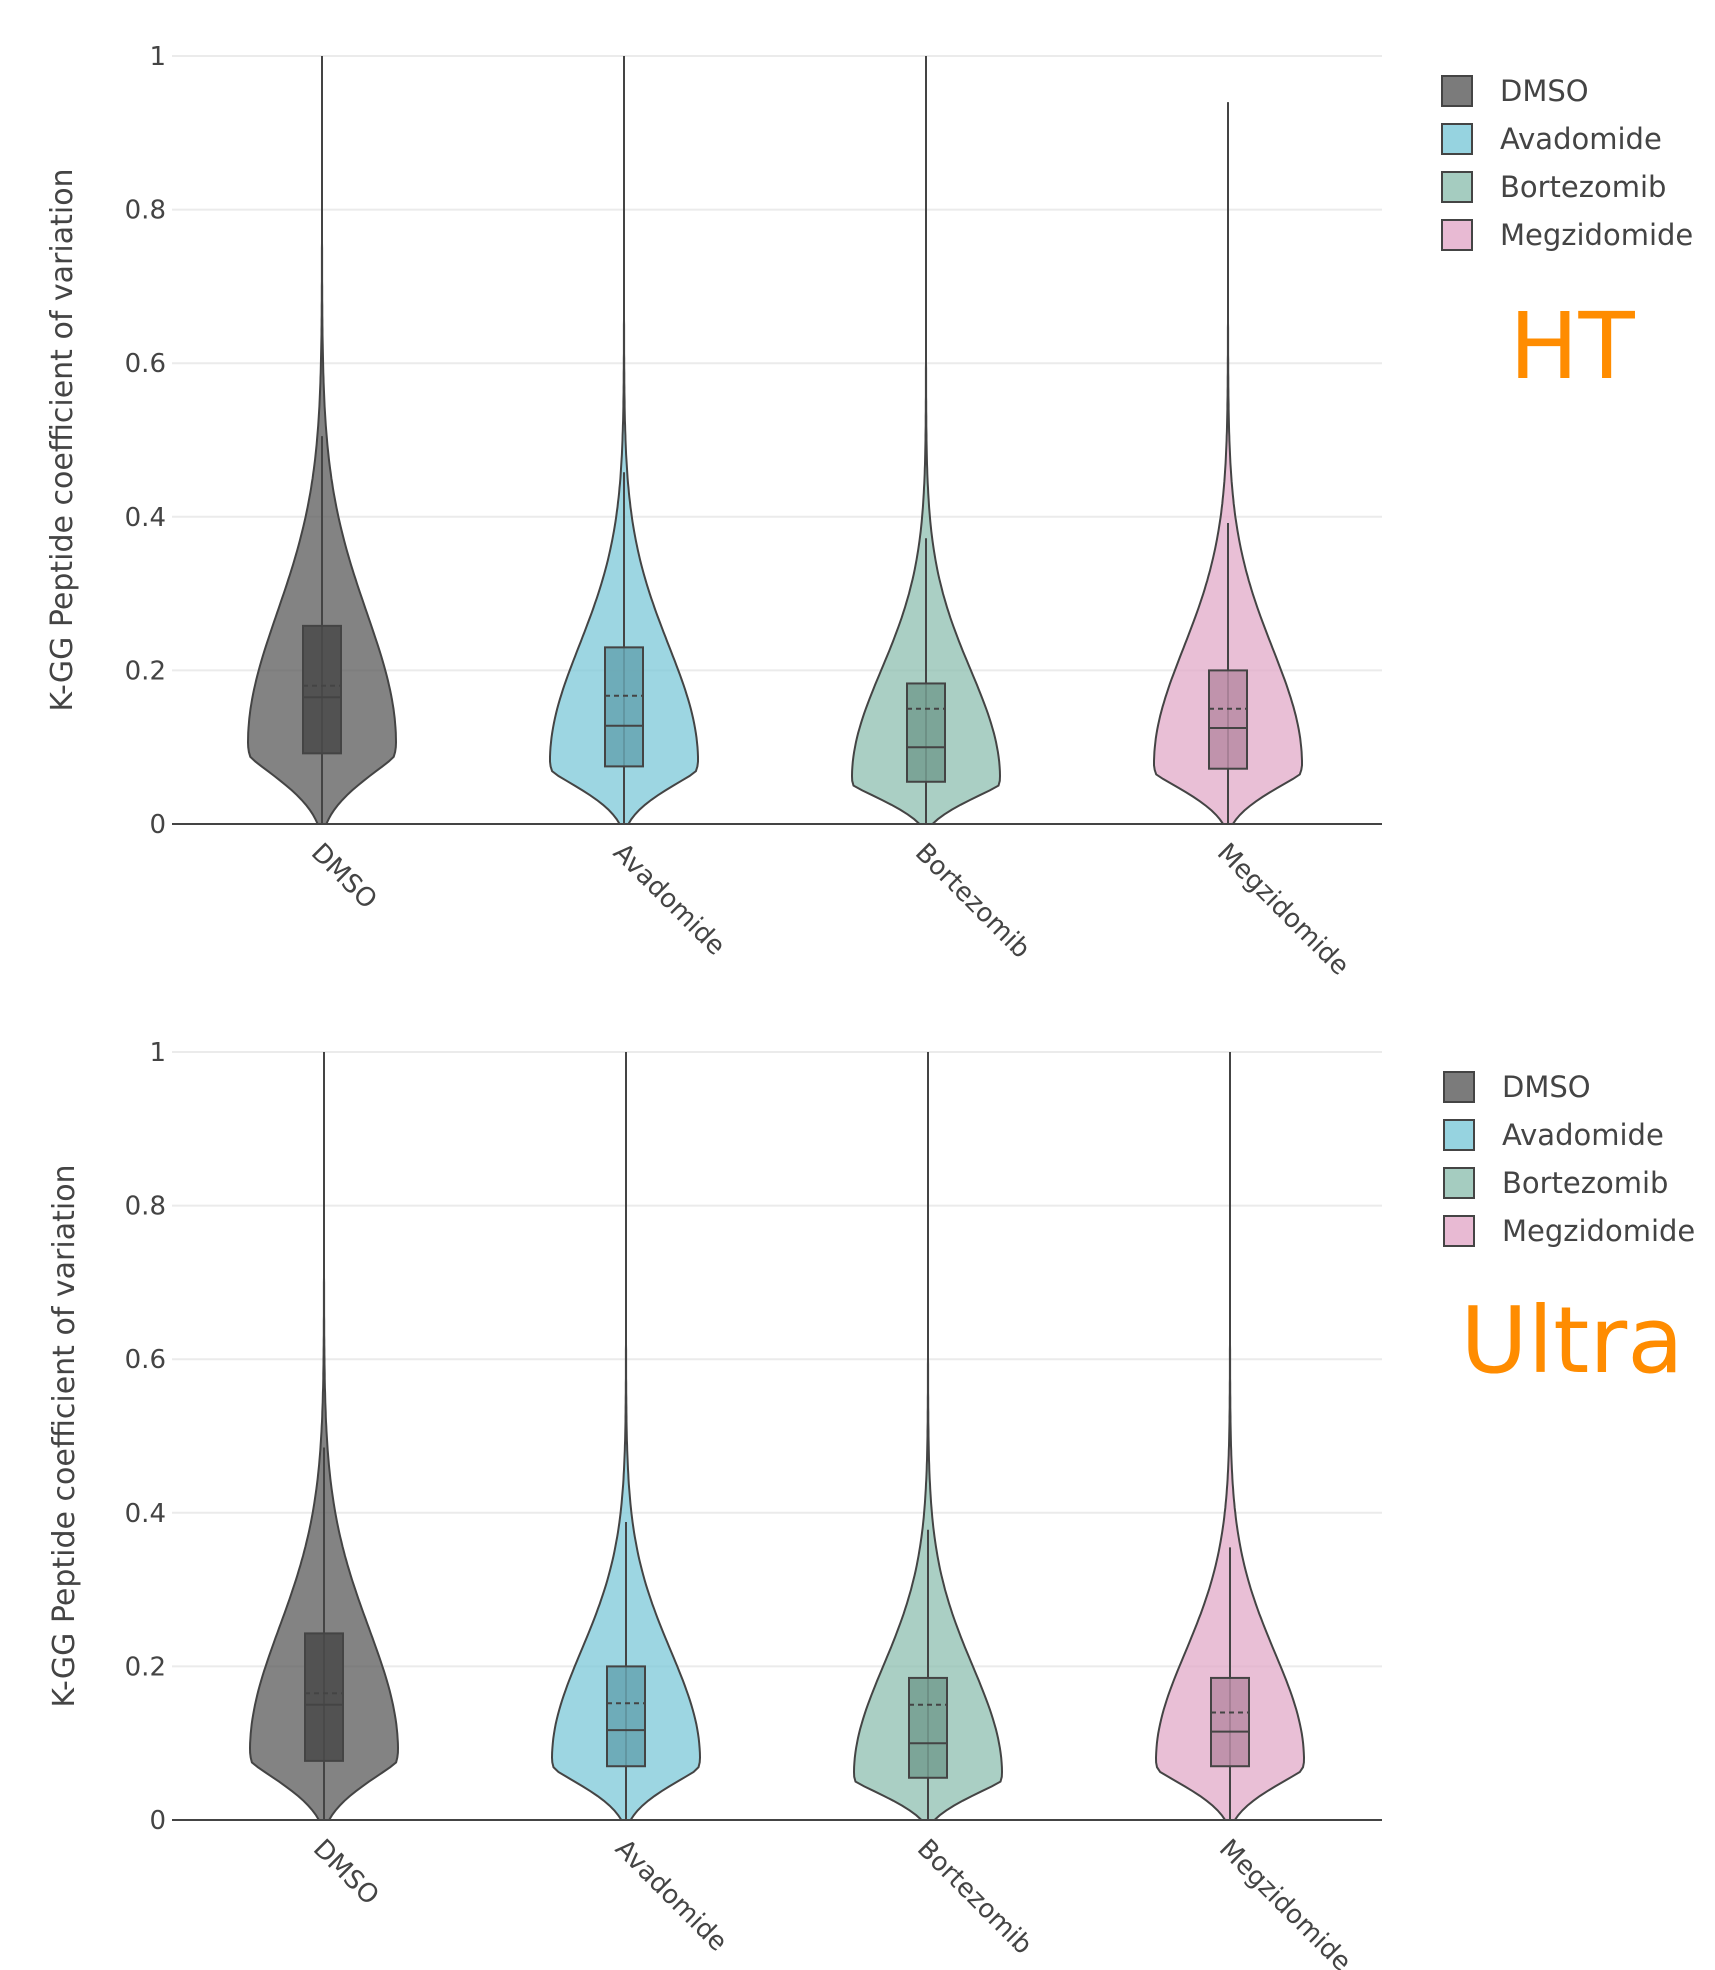 This screenshot has height=1970, width=1715. Describe the element at coordinates (1571, 1340) in the screenshot. I see `panel-label: Ultra` at that location.